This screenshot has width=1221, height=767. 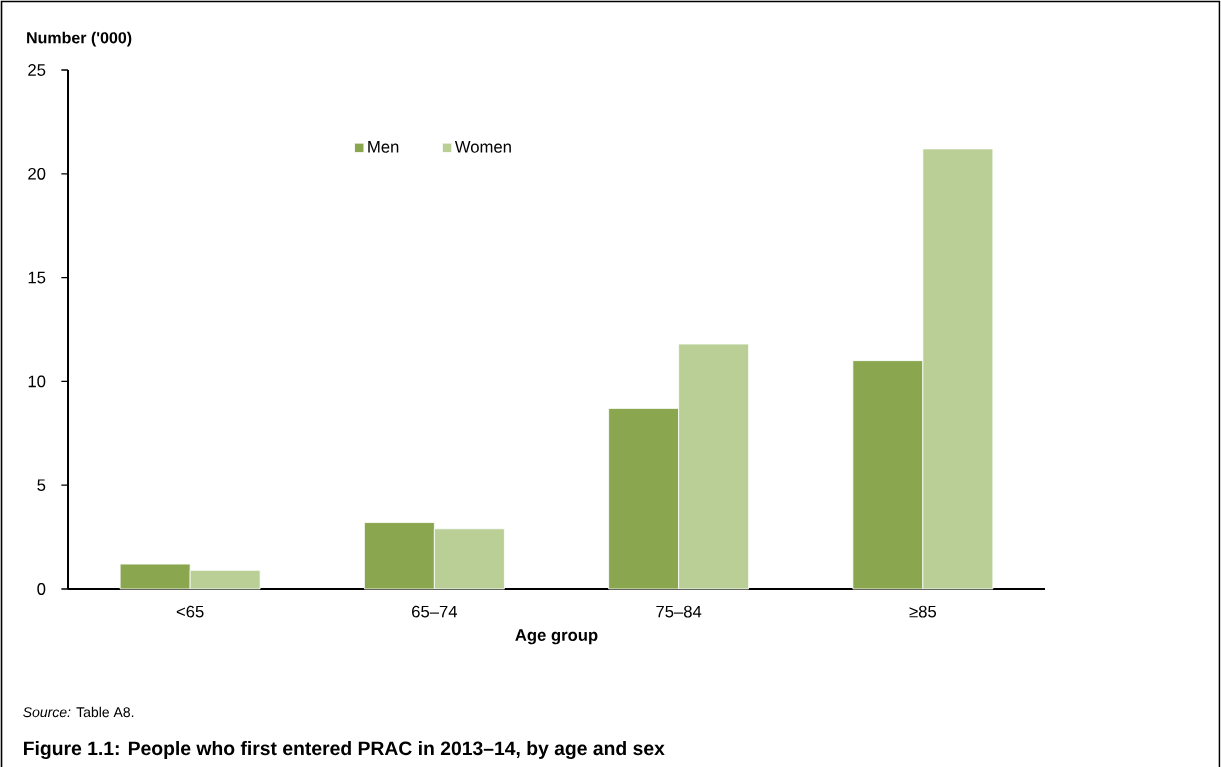 What do you see at coordinates (923, 611) in the screenshot?
I see `x-tick-label: ≥85` at bounding box center [923, 611].